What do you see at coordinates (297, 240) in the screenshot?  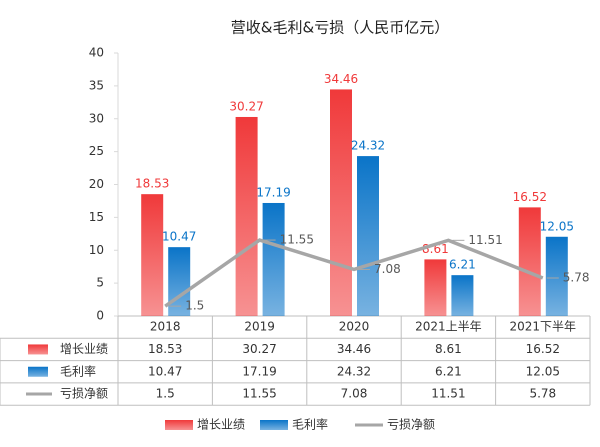 I see `data-label: 11.55` at bounding box center [297, 240].